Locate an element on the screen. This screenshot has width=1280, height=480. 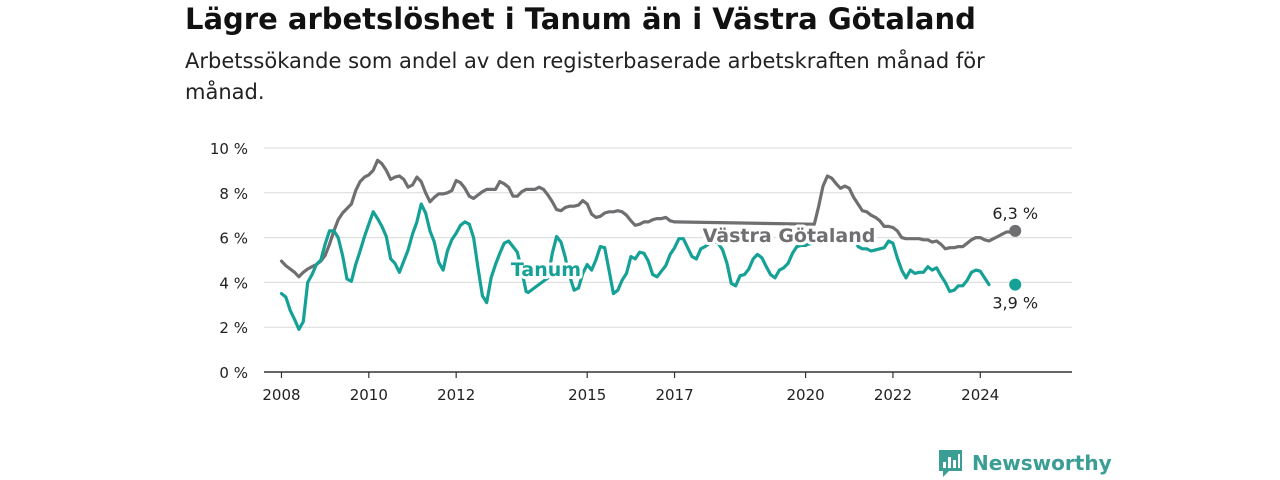
x-tick-label: 2010 is located at coordinates (369, 395).